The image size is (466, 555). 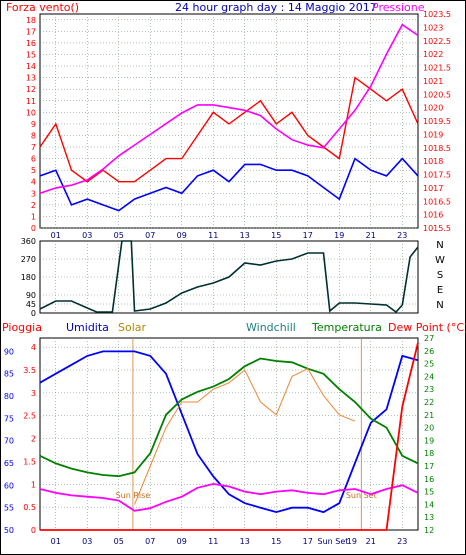 What do you see at coordinates (33, 193) in the screenshot?
I see `wind-y-tick: 3` at bounding box center [33, 193].